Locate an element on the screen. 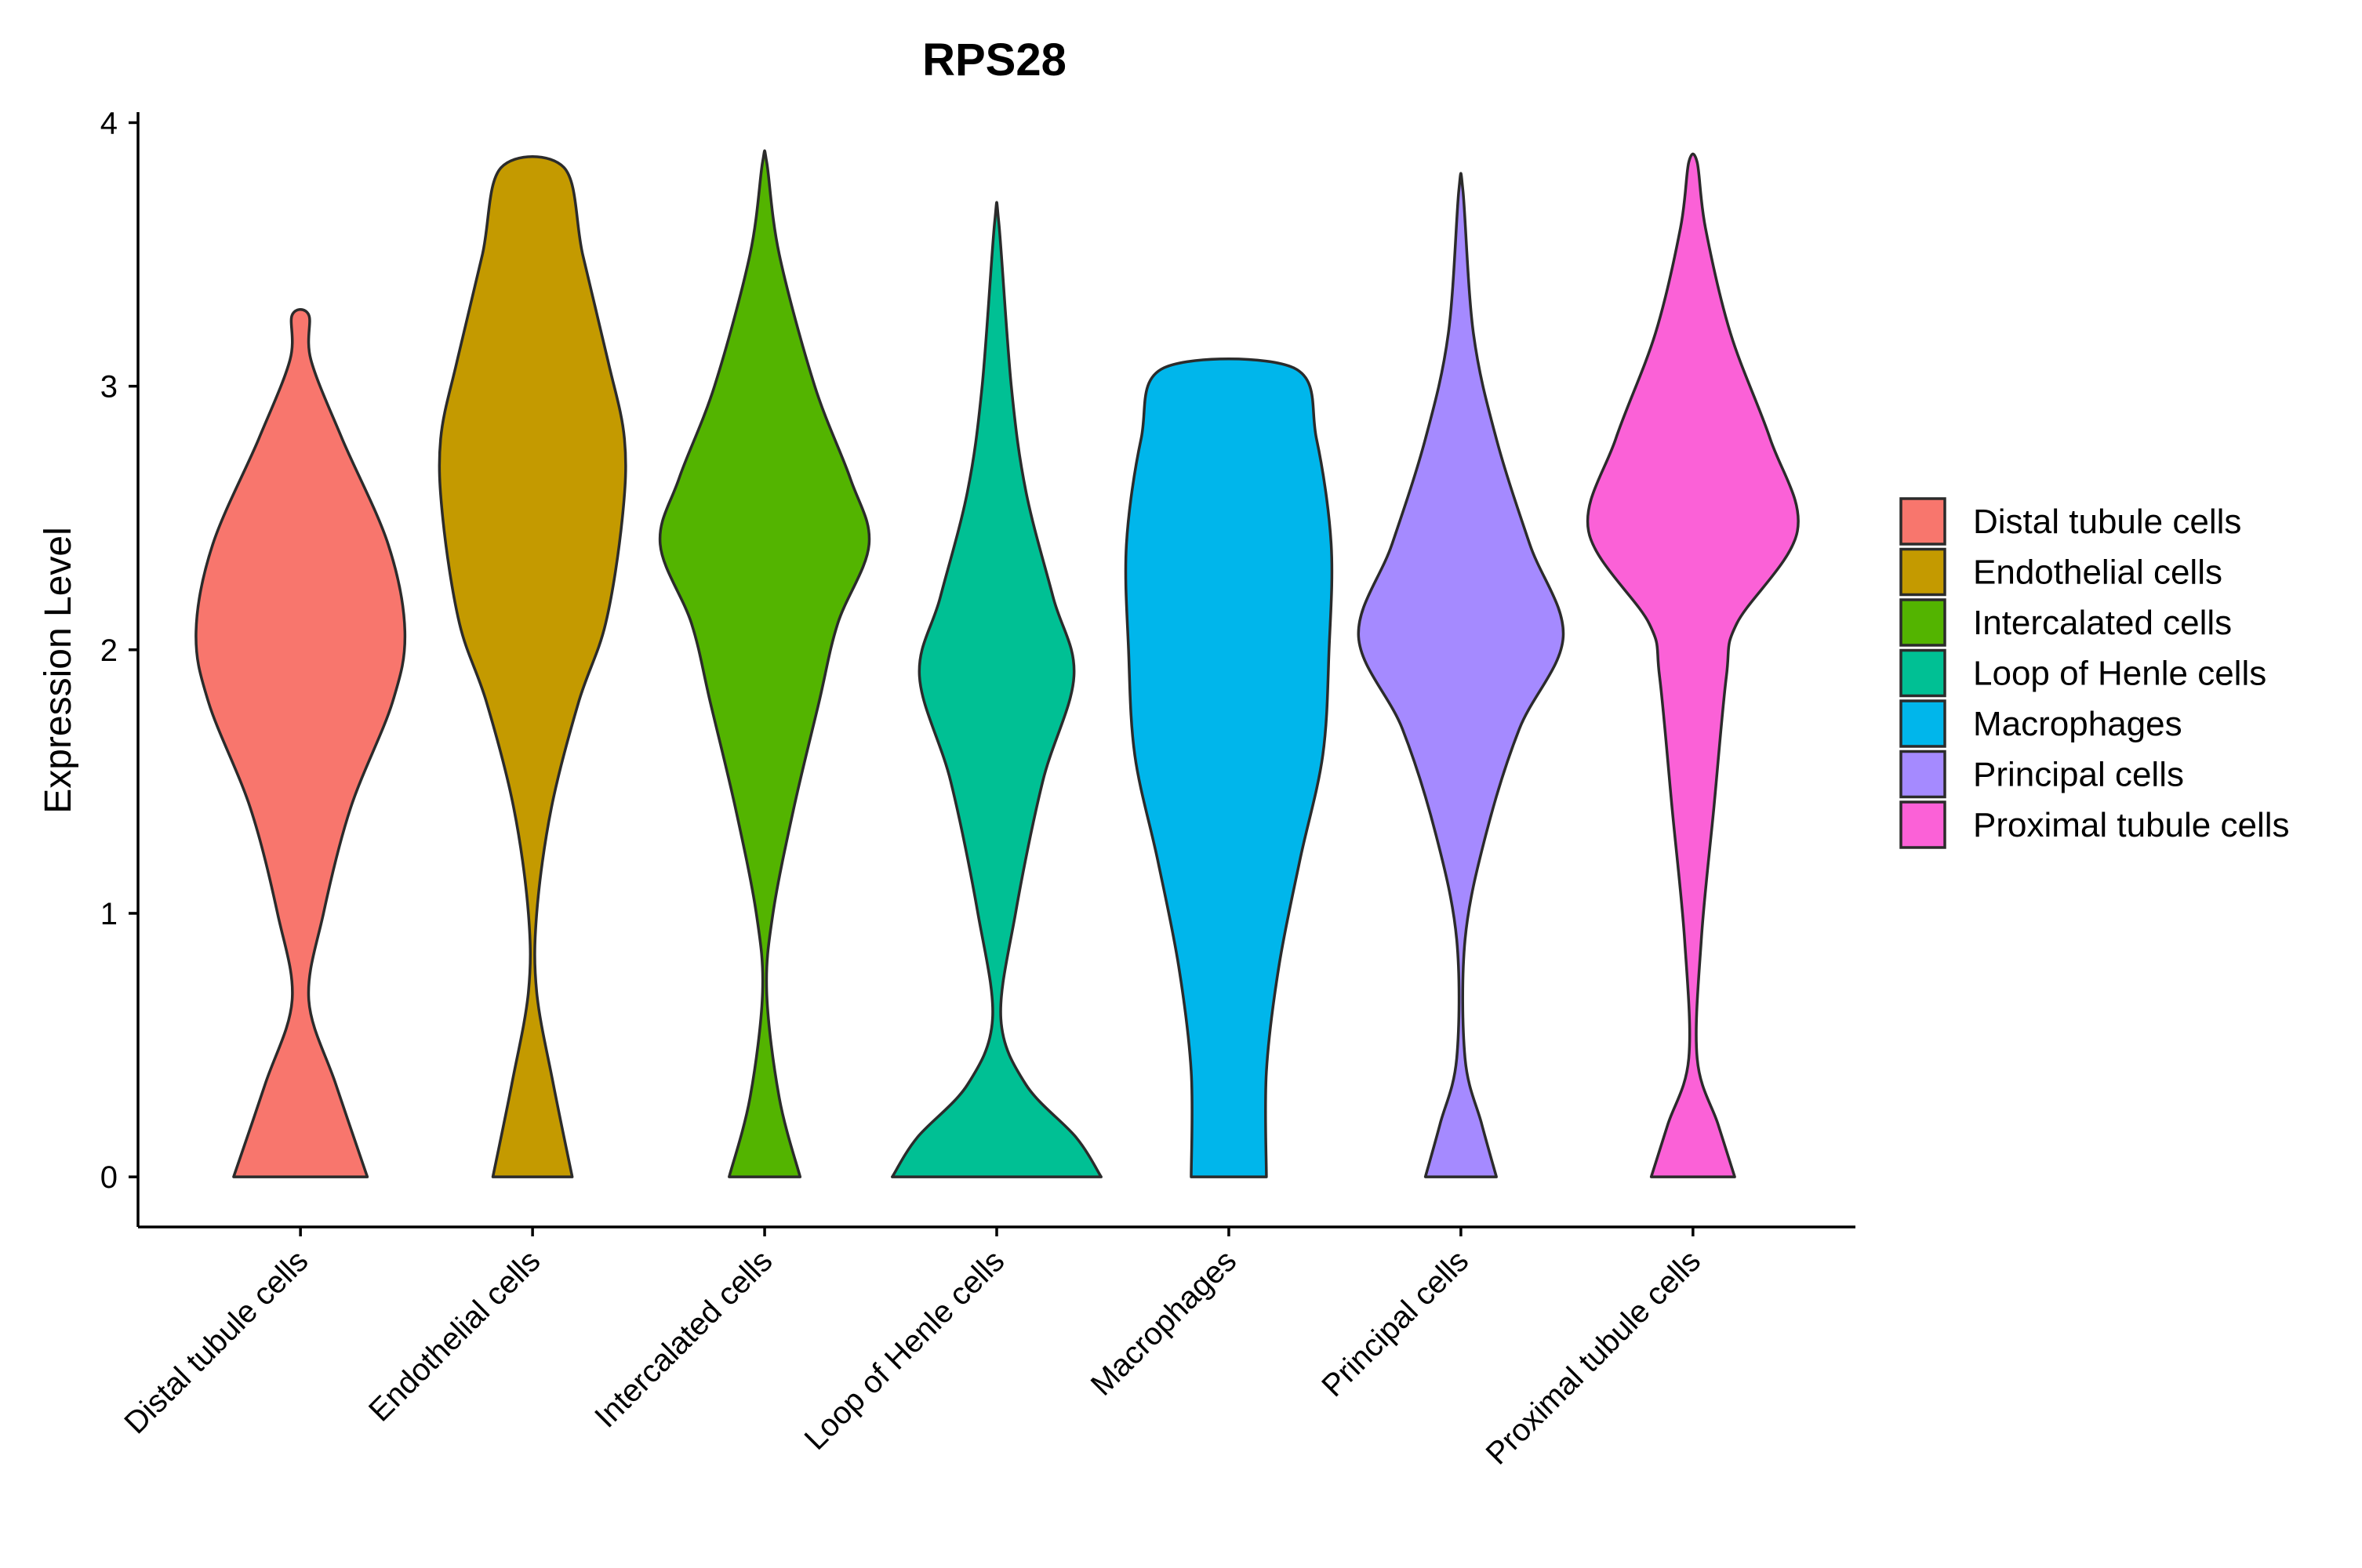  x-tick-label: Loop of Henle cells is located at coordinates (905, 1350).